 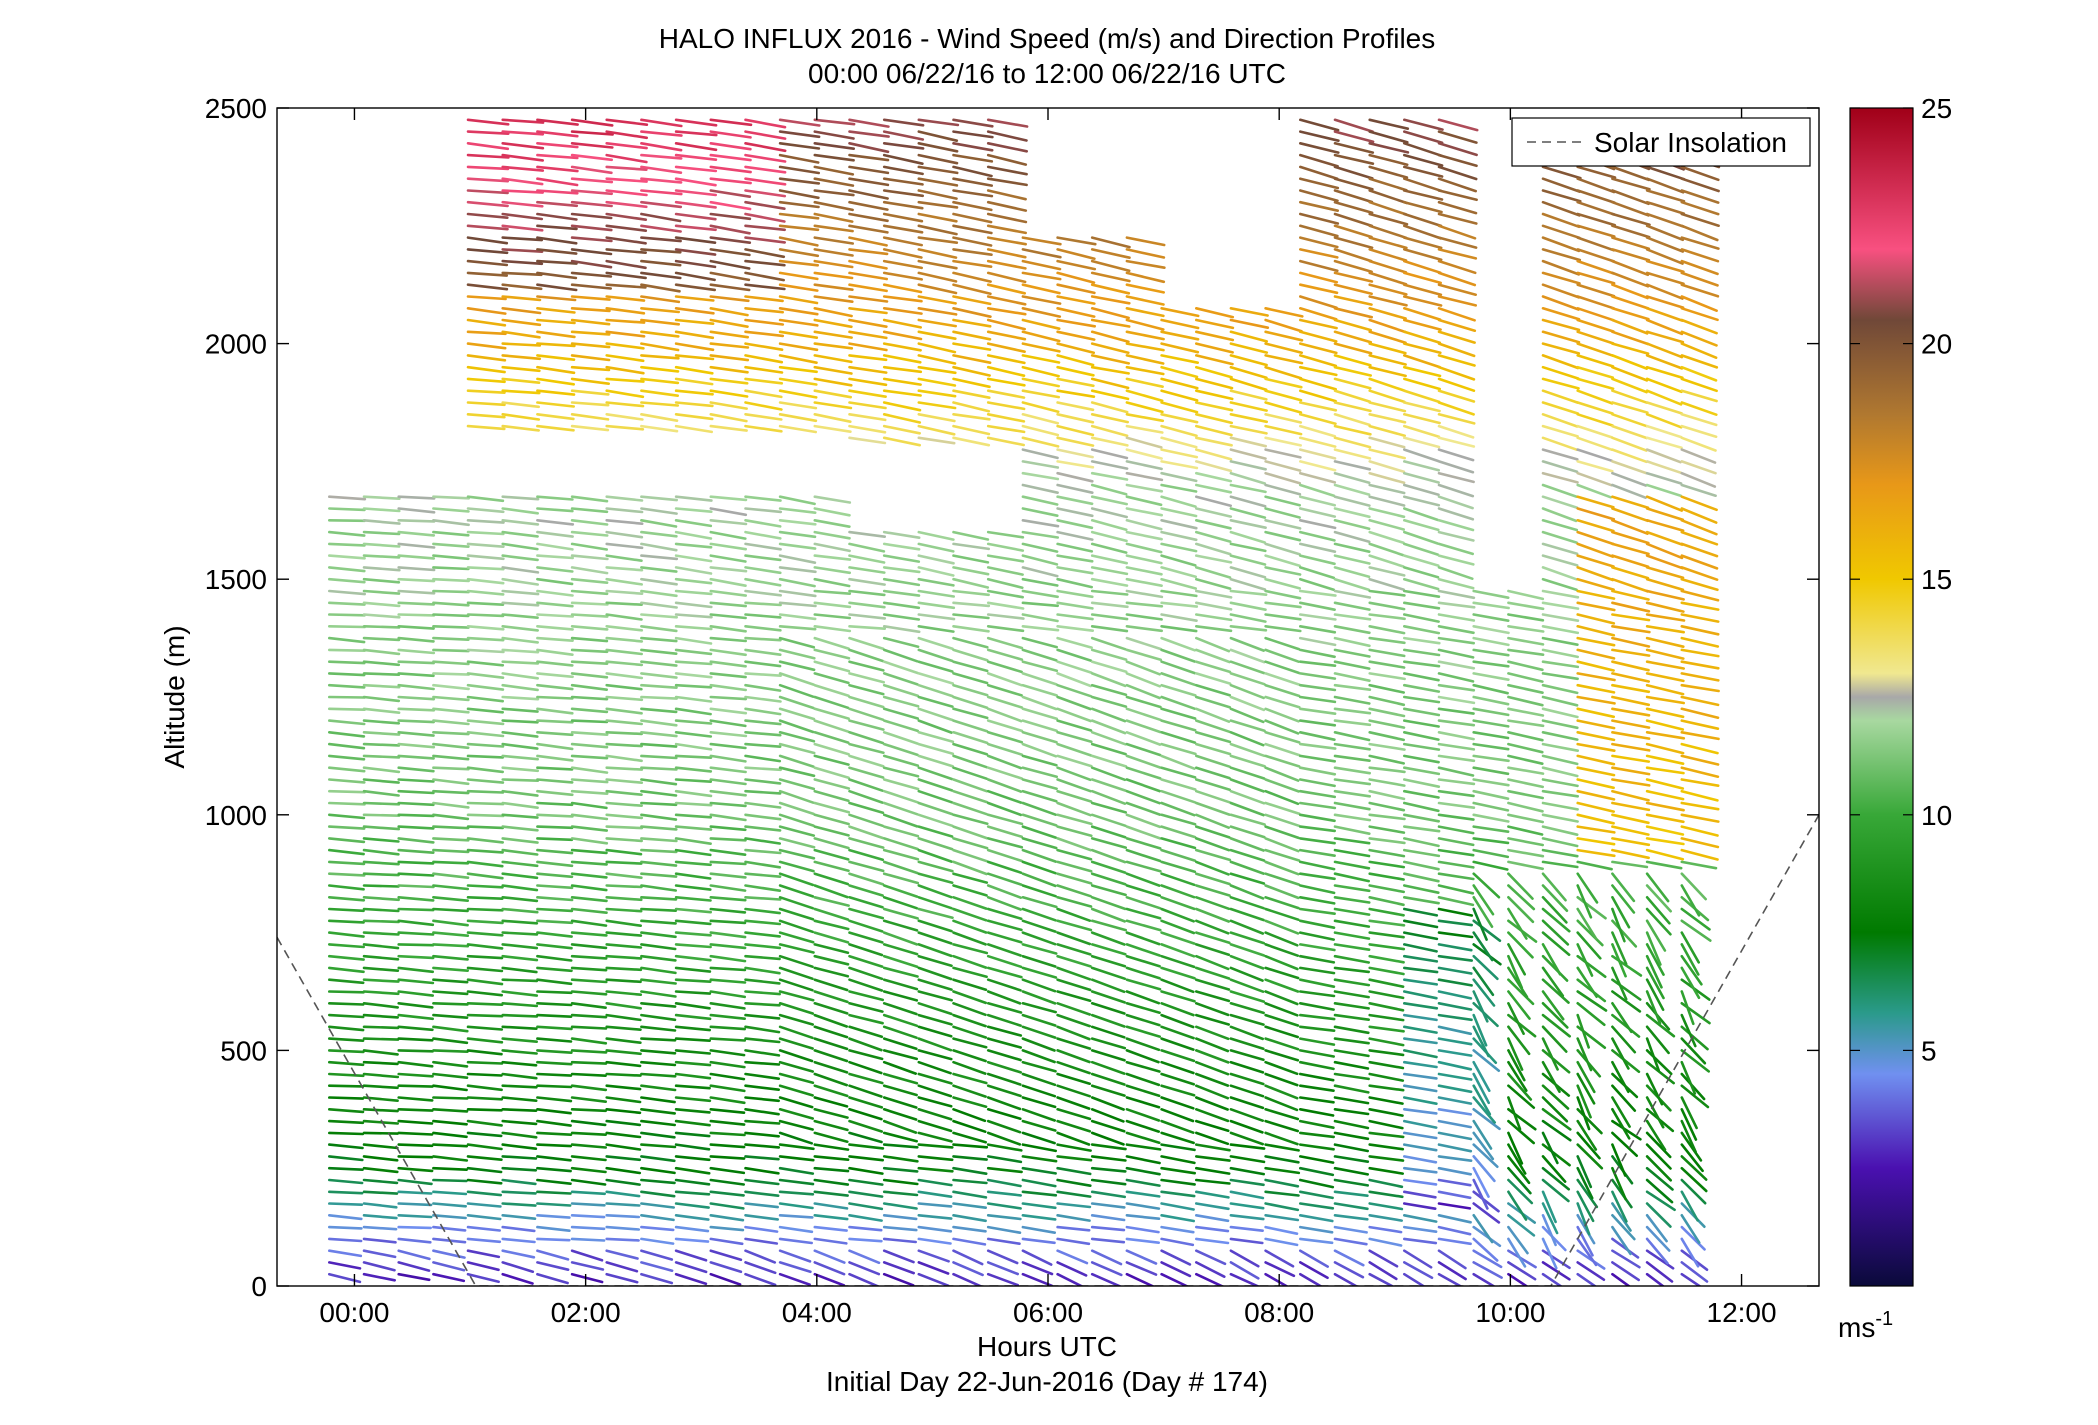 What do you see at coordinates (1047, 1381) in the screenshot?
I see `x-axis-label-secondary: Initial Day 22-Jun-2016 (Day # 174)` at bounding box center [1047, 1381].